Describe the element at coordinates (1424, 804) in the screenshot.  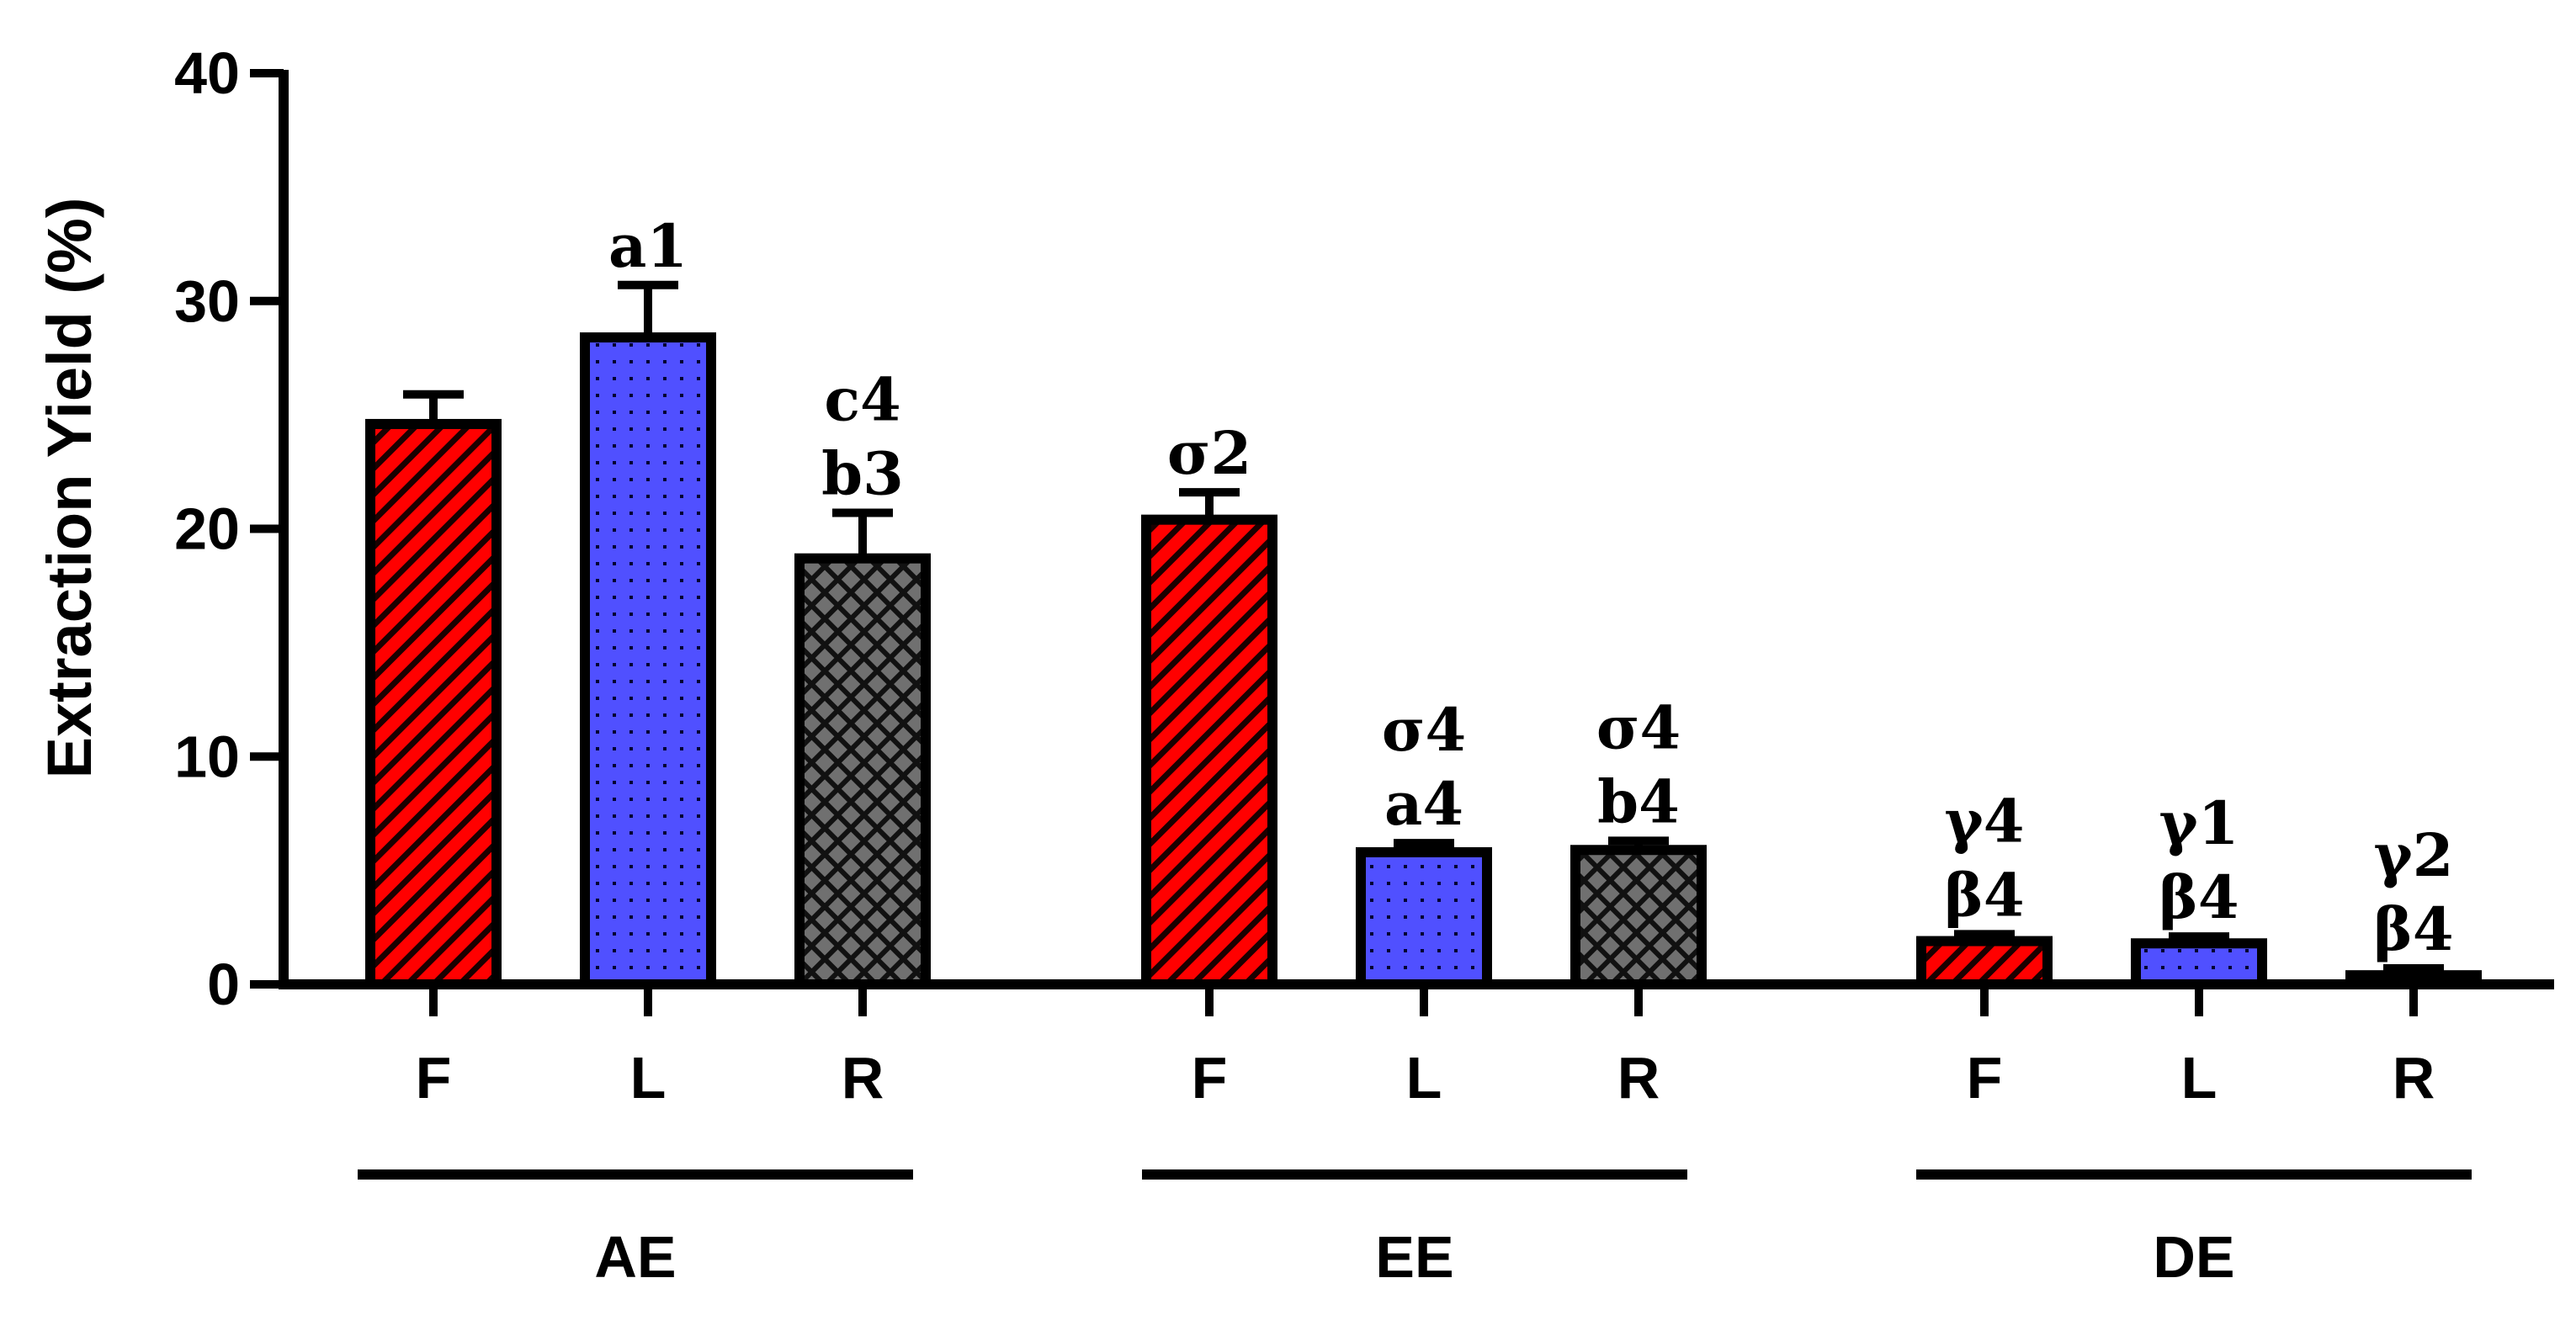
I see `significance-label: a4` at that location.